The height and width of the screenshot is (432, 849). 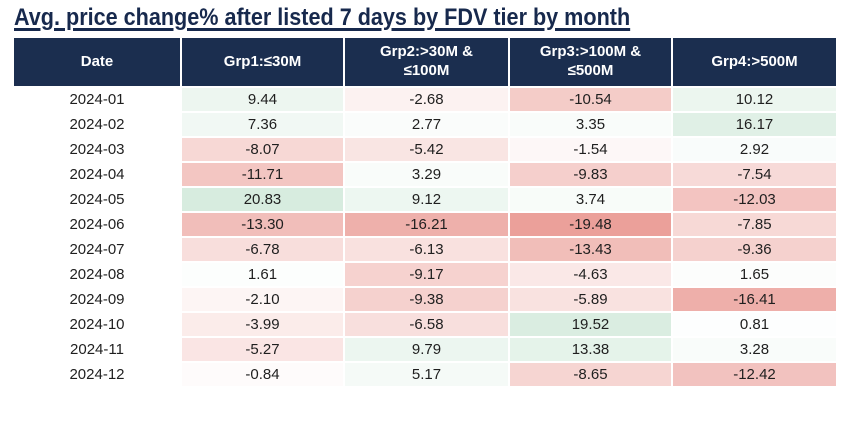 What do you see at coordinates (427, 175) in the screenshot?
I see `value-cell: 3.29` at bounding box center [427, 175].